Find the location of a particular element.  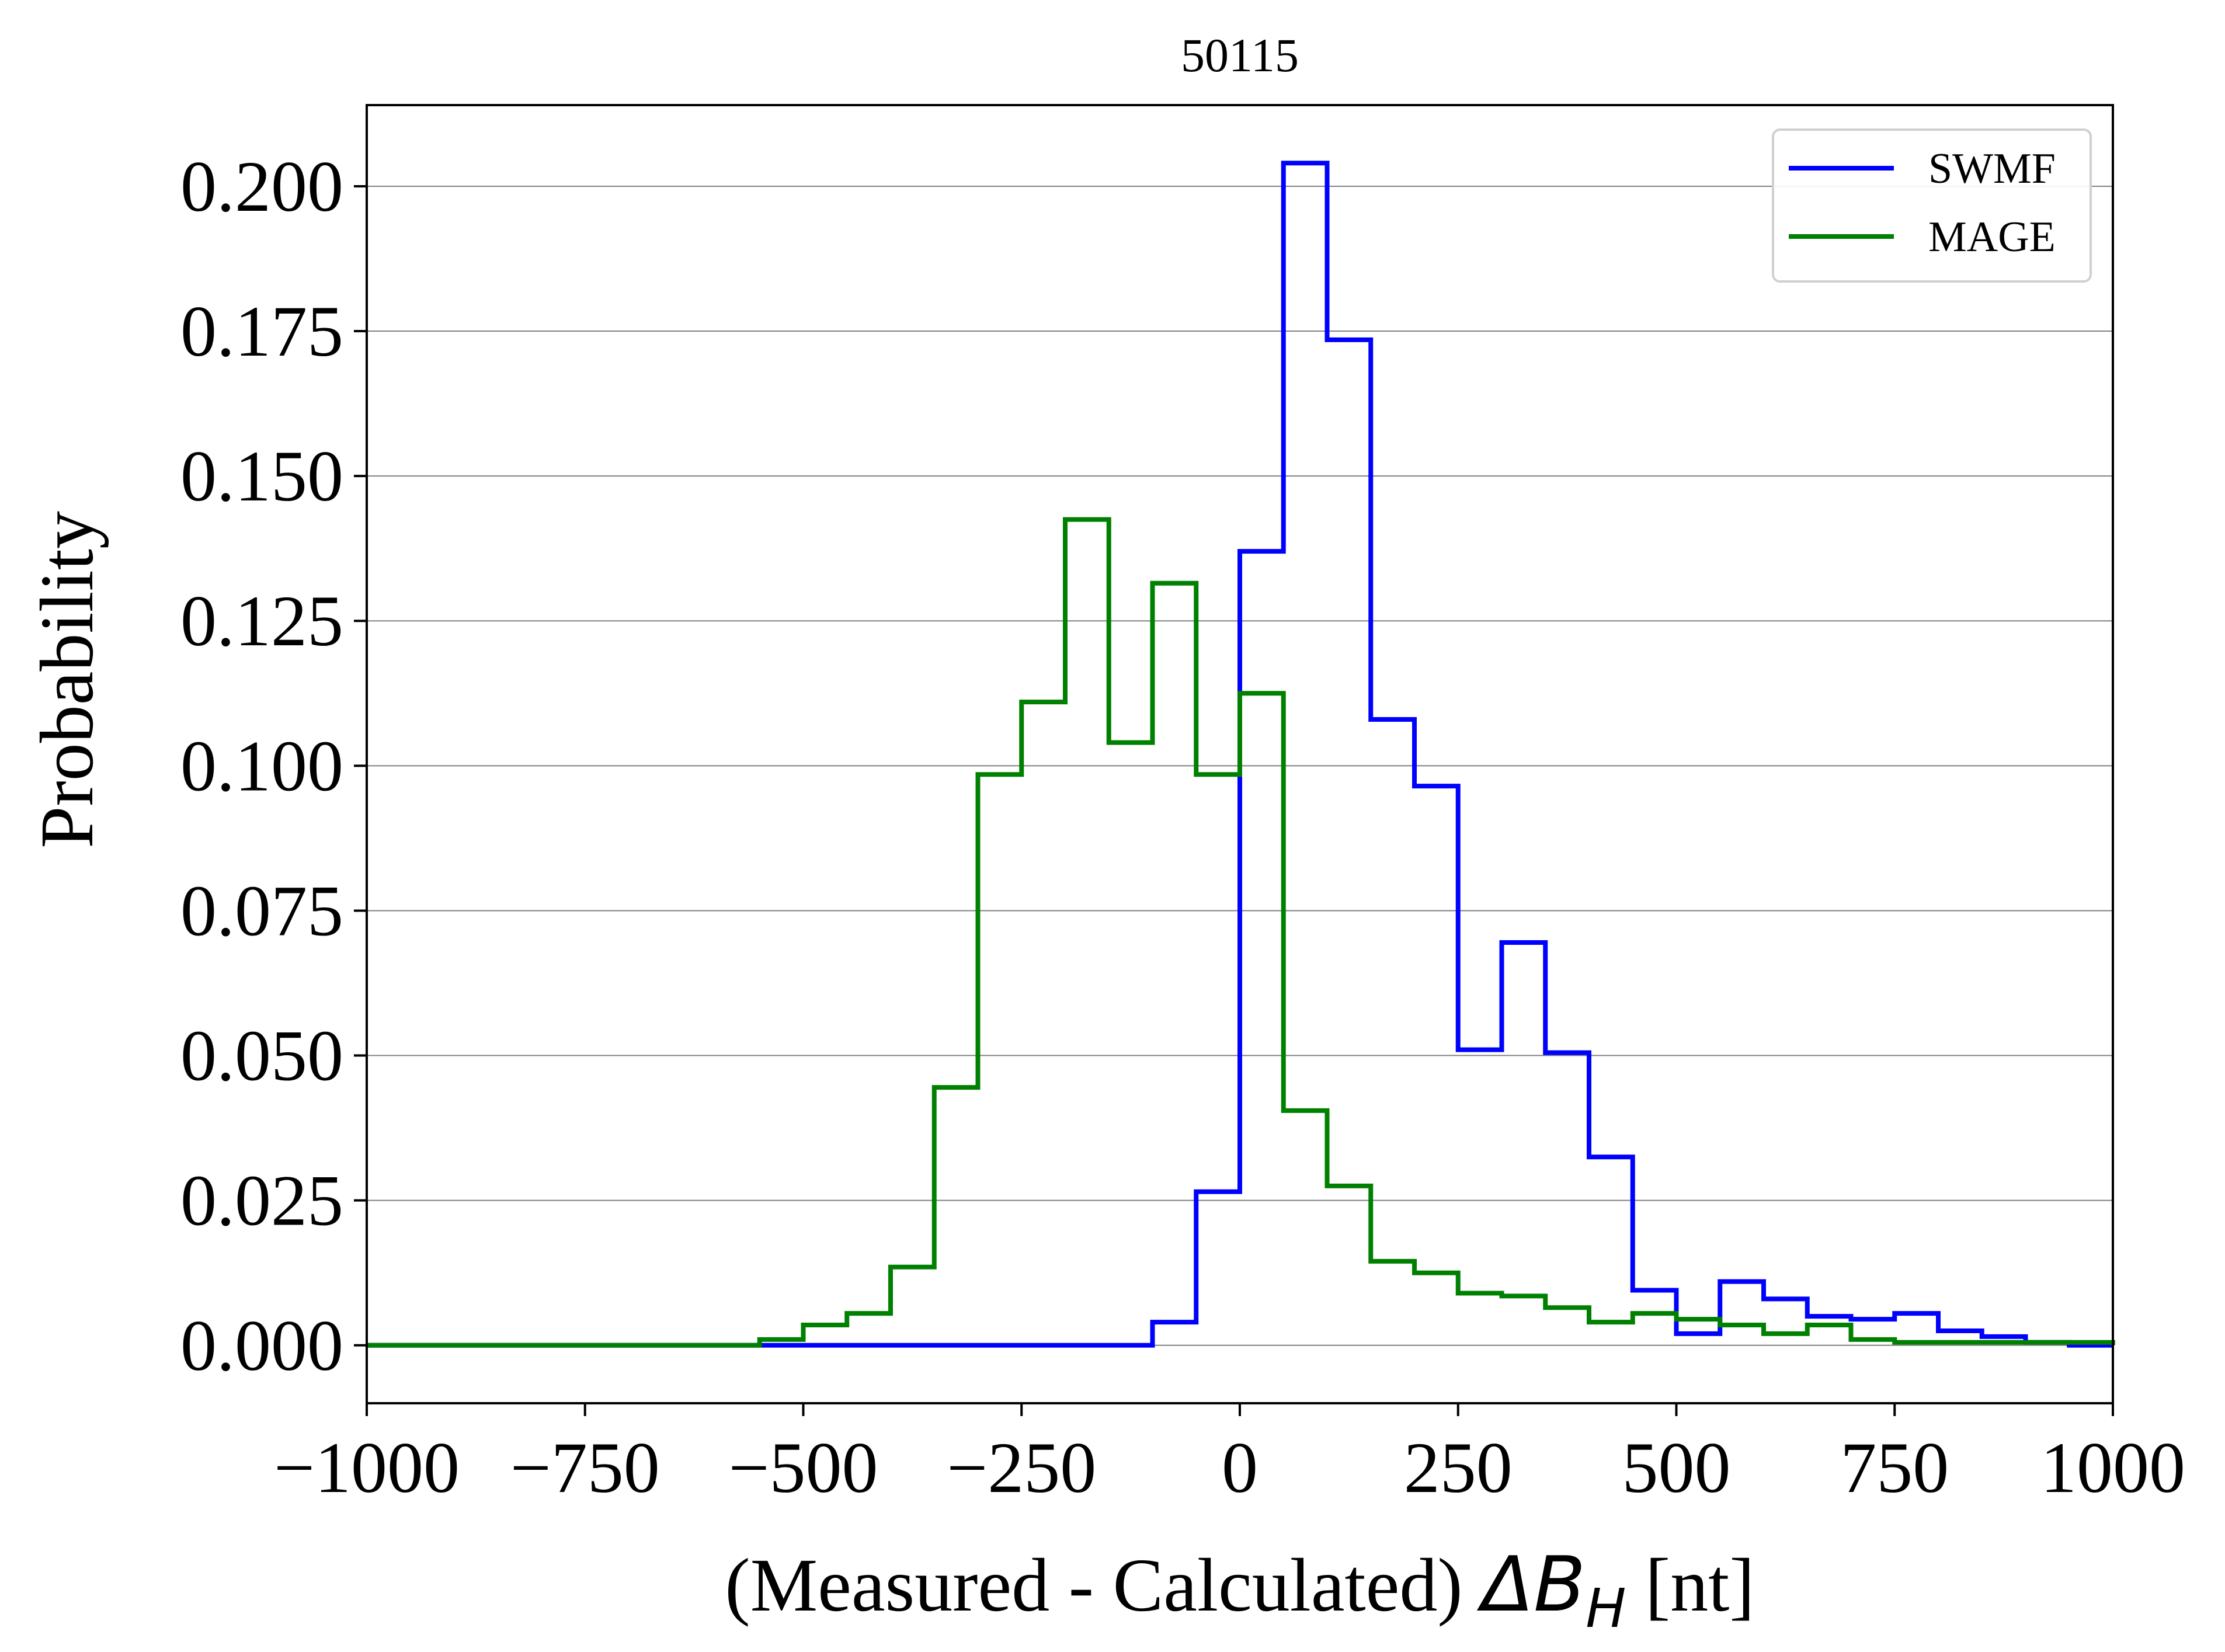

x-tick-label: 500 is located at coordinates (1676, 1468).